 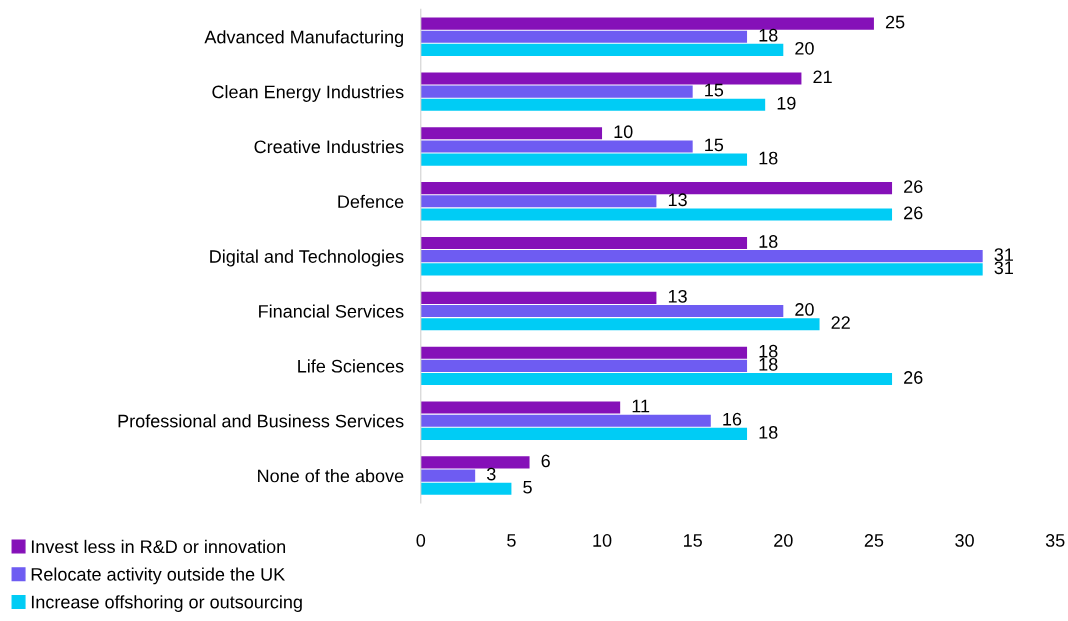 I want to click on y-tick-label: Financial Services, so click(x=331, y=311).